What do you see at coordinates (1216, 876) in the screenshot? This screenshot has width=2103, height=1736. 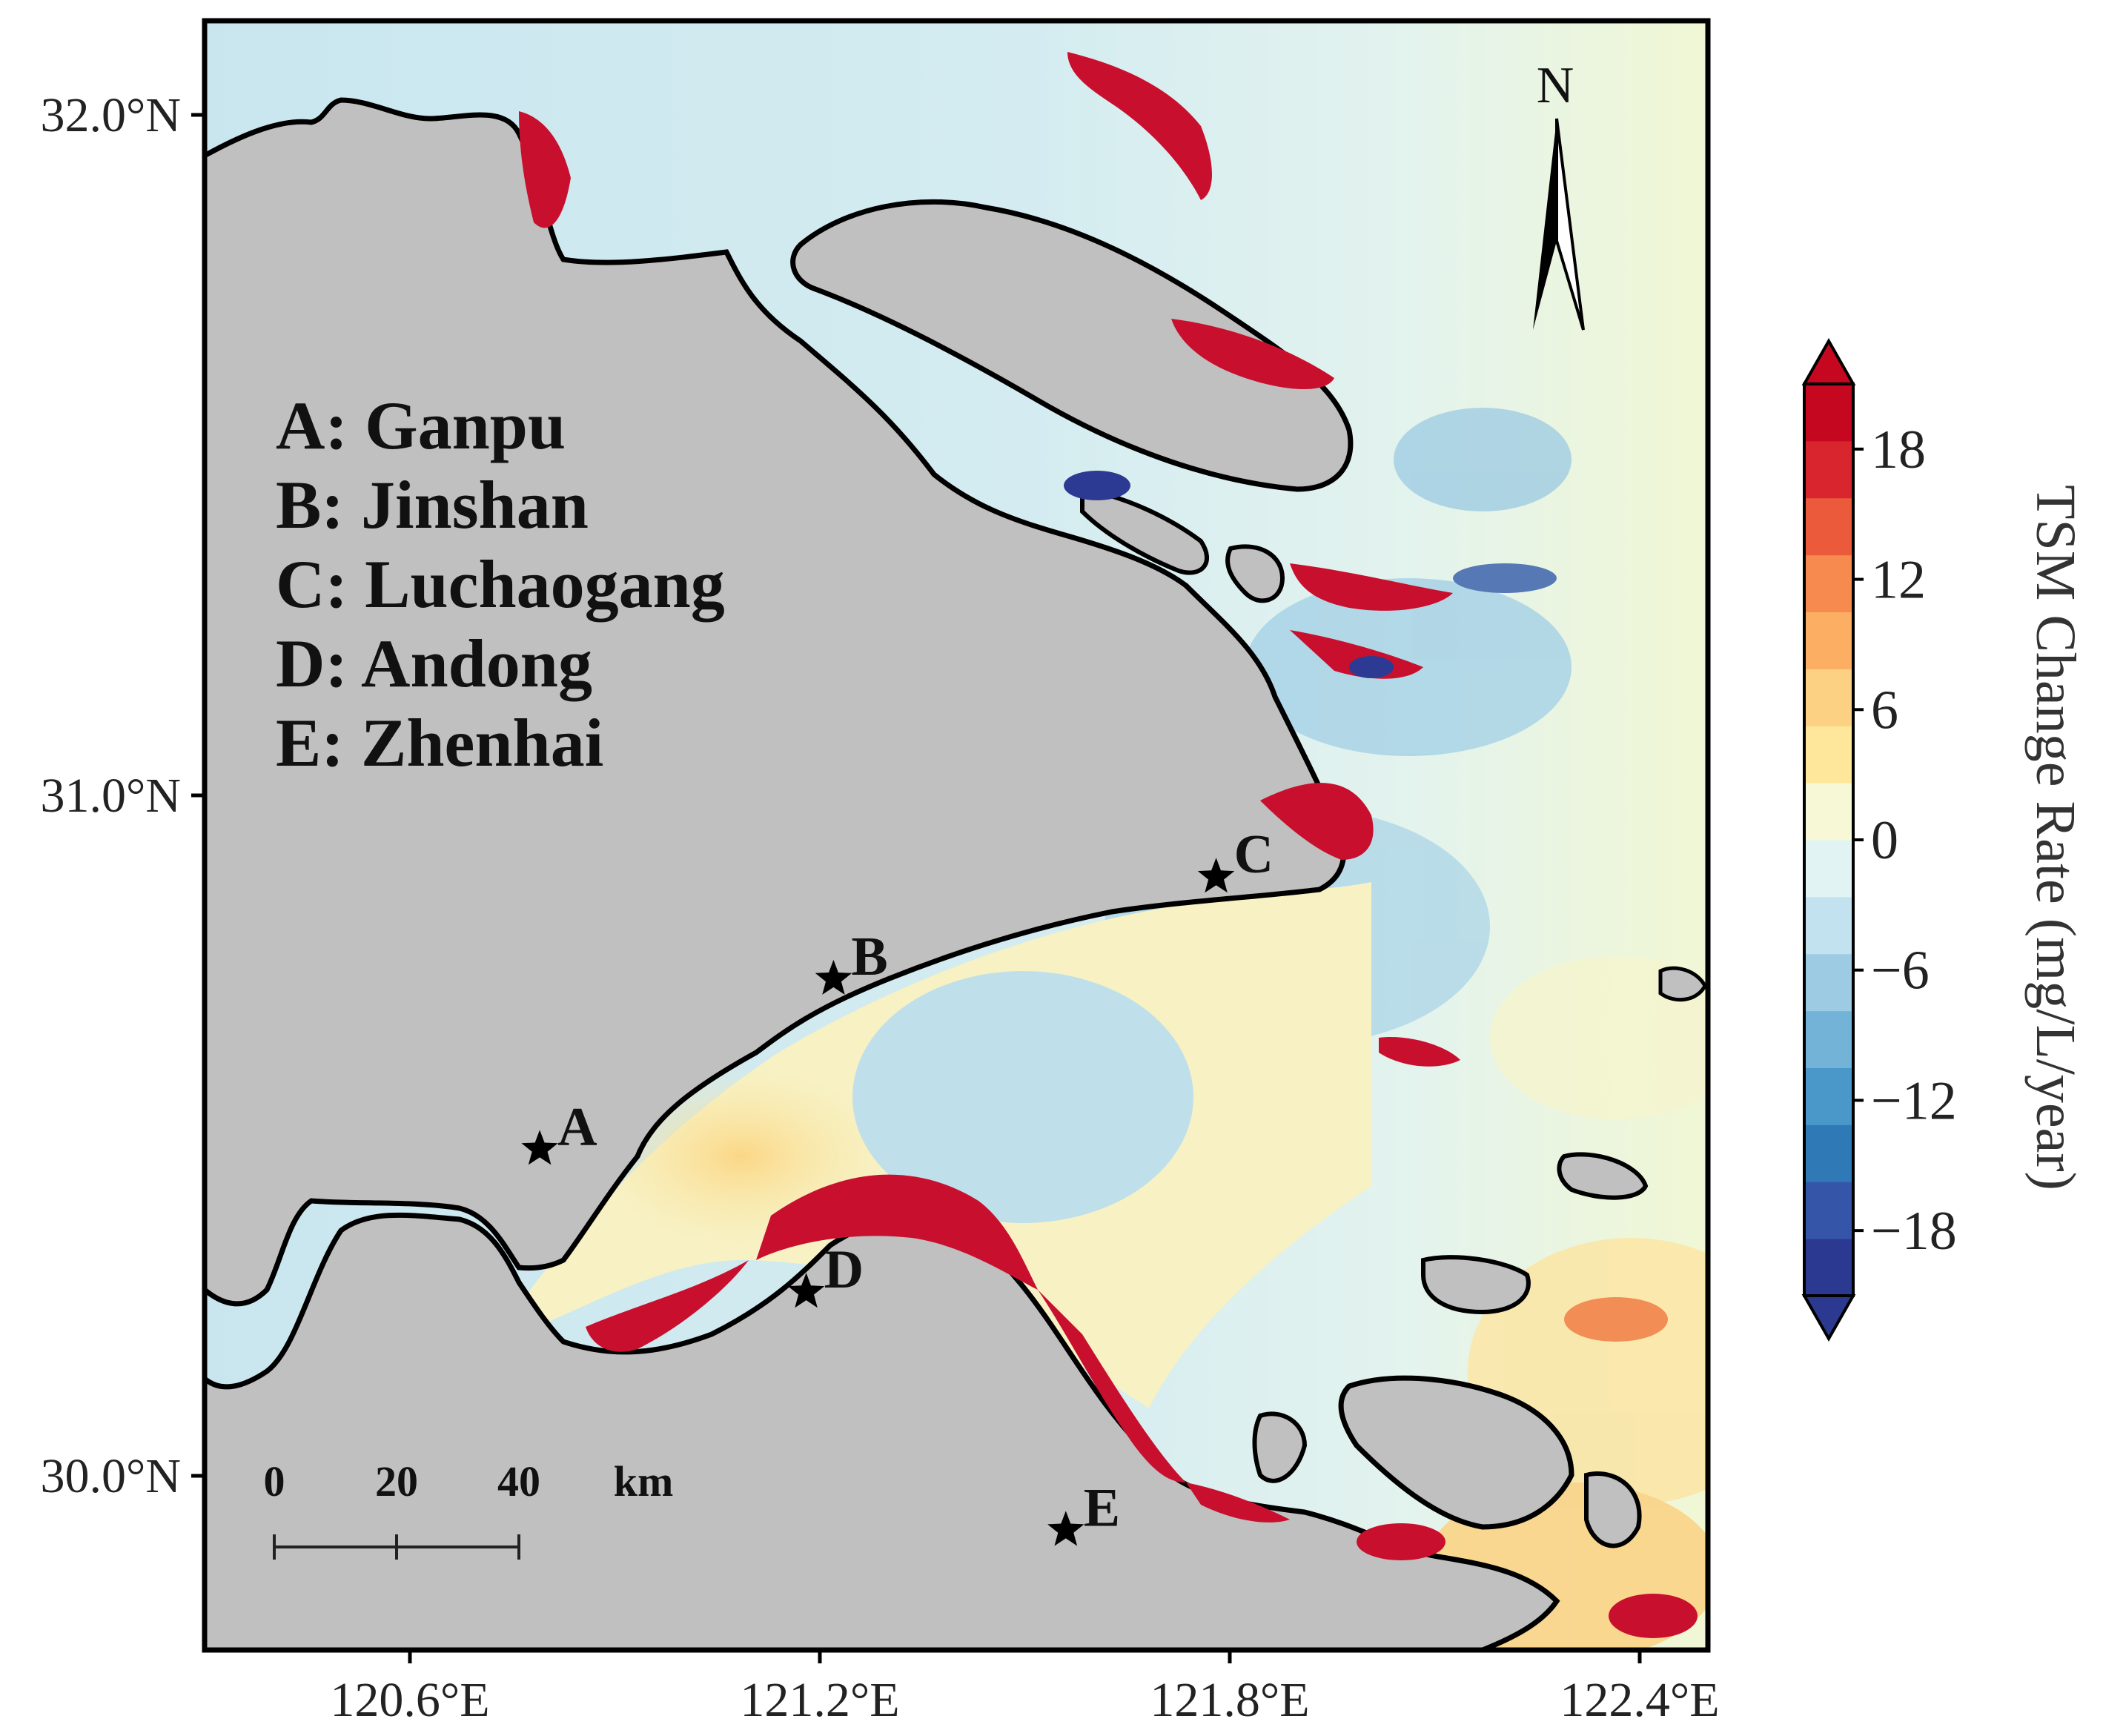 I see `station-star-C` at bounding box center [1216, 876].